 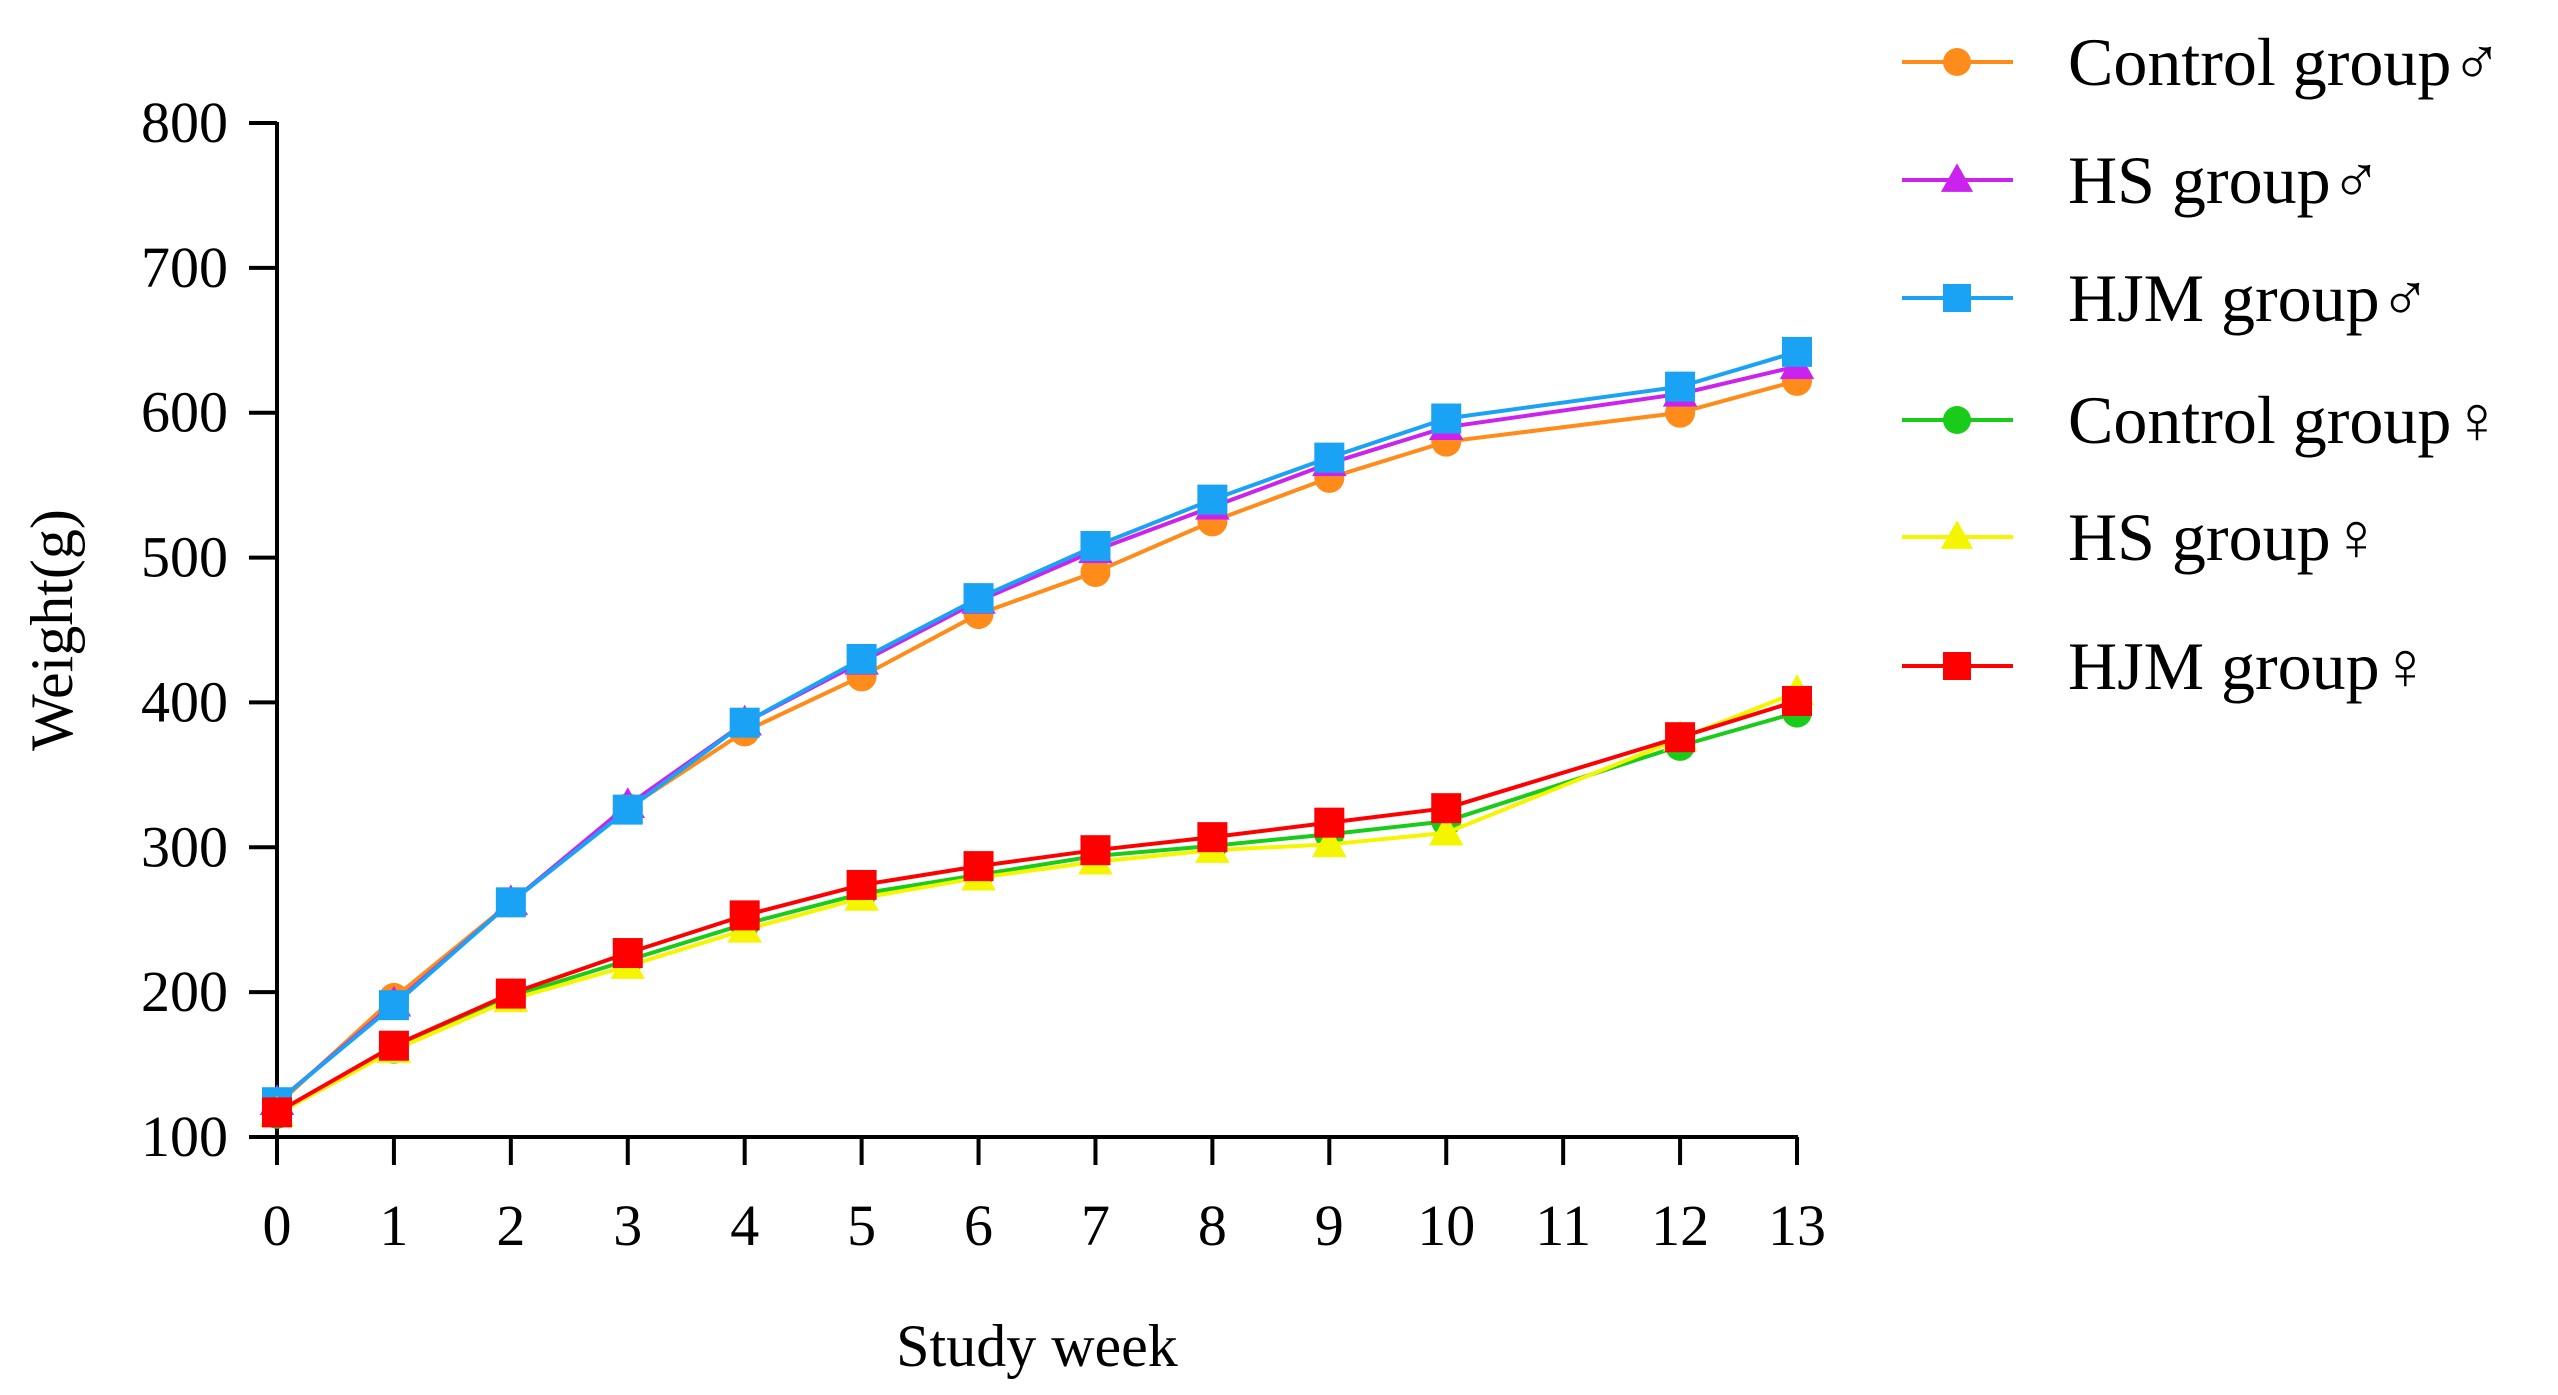 What do you see at coordinates (1329, 1225) in the screenshot?
I see `x-tick-label: 9` at bounding box center [1329, 1225].